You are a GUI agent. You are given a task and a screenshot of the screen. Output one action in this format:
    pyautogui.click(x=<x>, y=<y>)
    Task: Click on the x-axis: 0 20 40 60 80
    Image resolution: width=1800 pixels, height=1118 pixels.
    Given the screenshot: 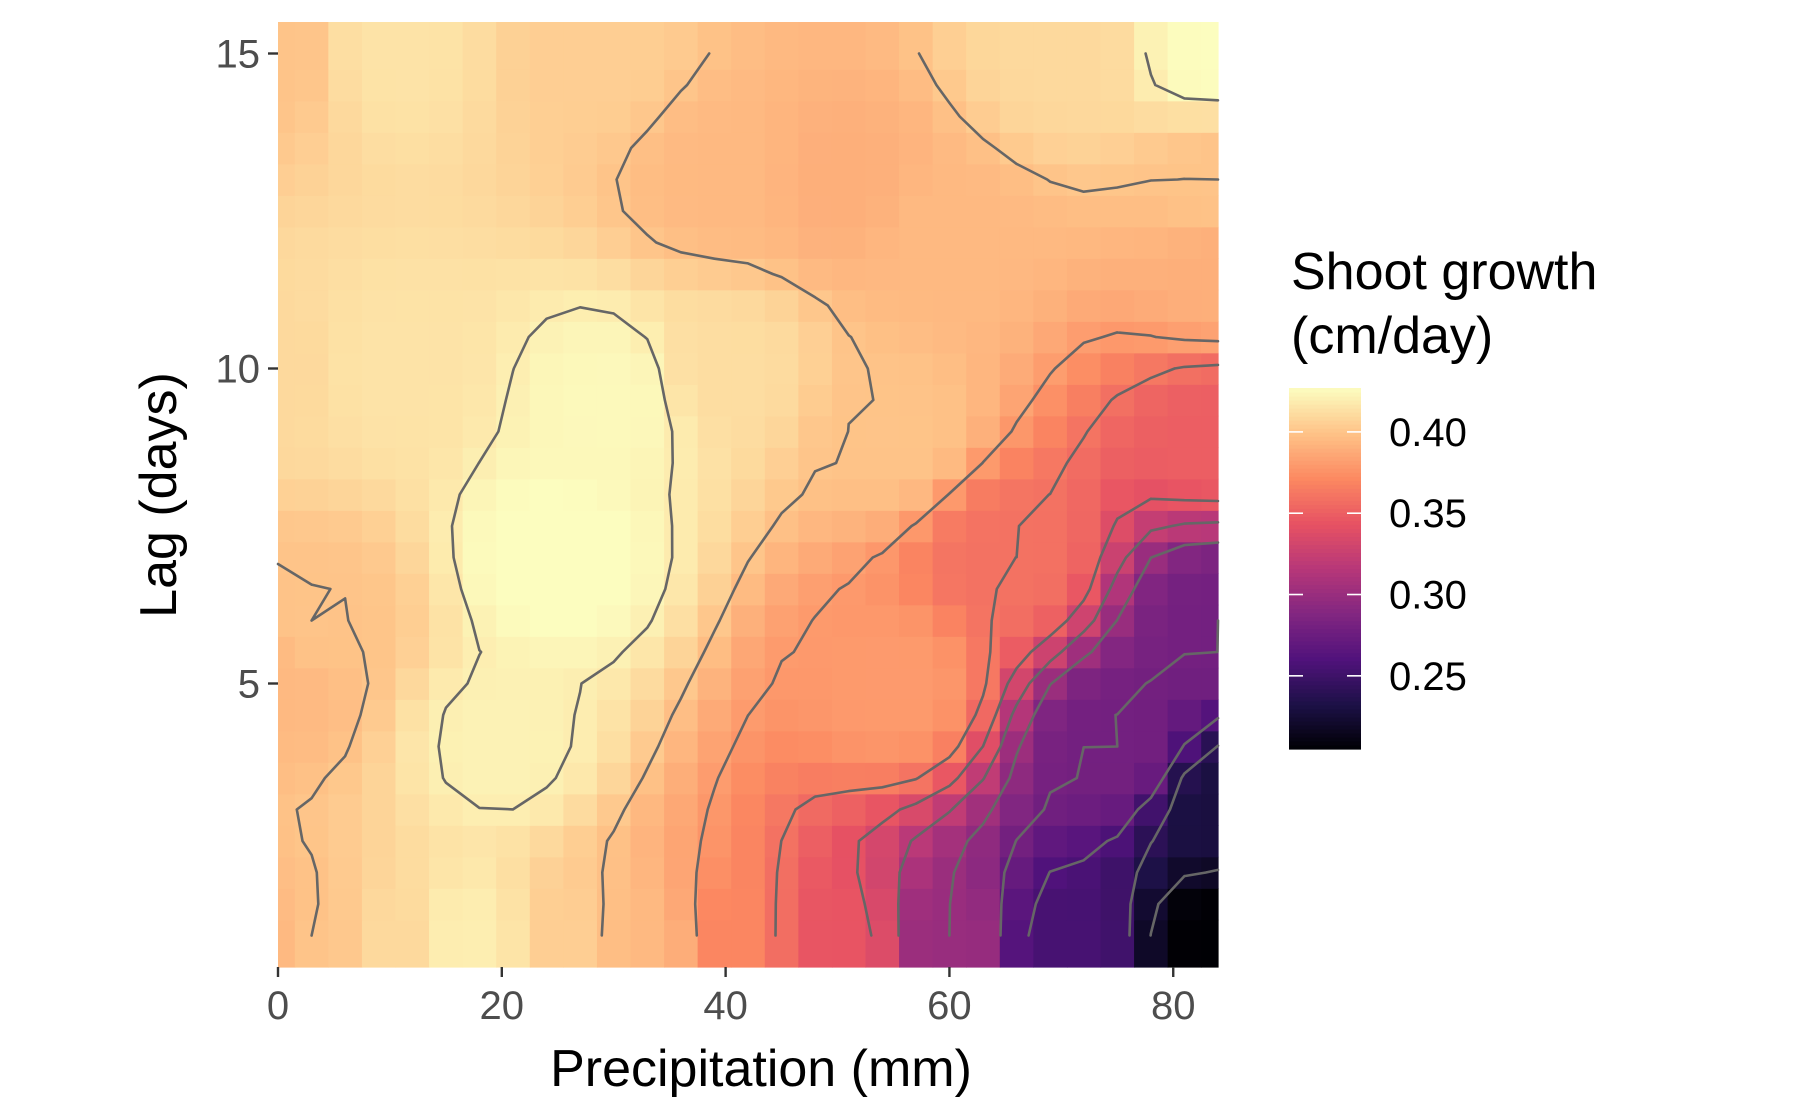 What is the action you would take?
    pyautogui.click(x=731, y=997)
    